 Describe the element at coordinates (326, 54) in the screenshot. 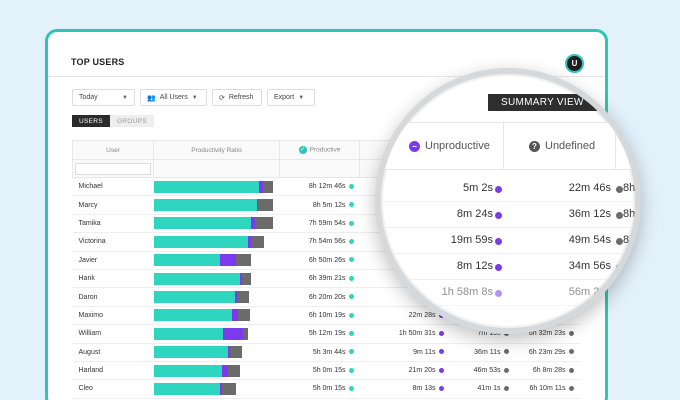

I see `card-header: TOP USERS U` at that location.